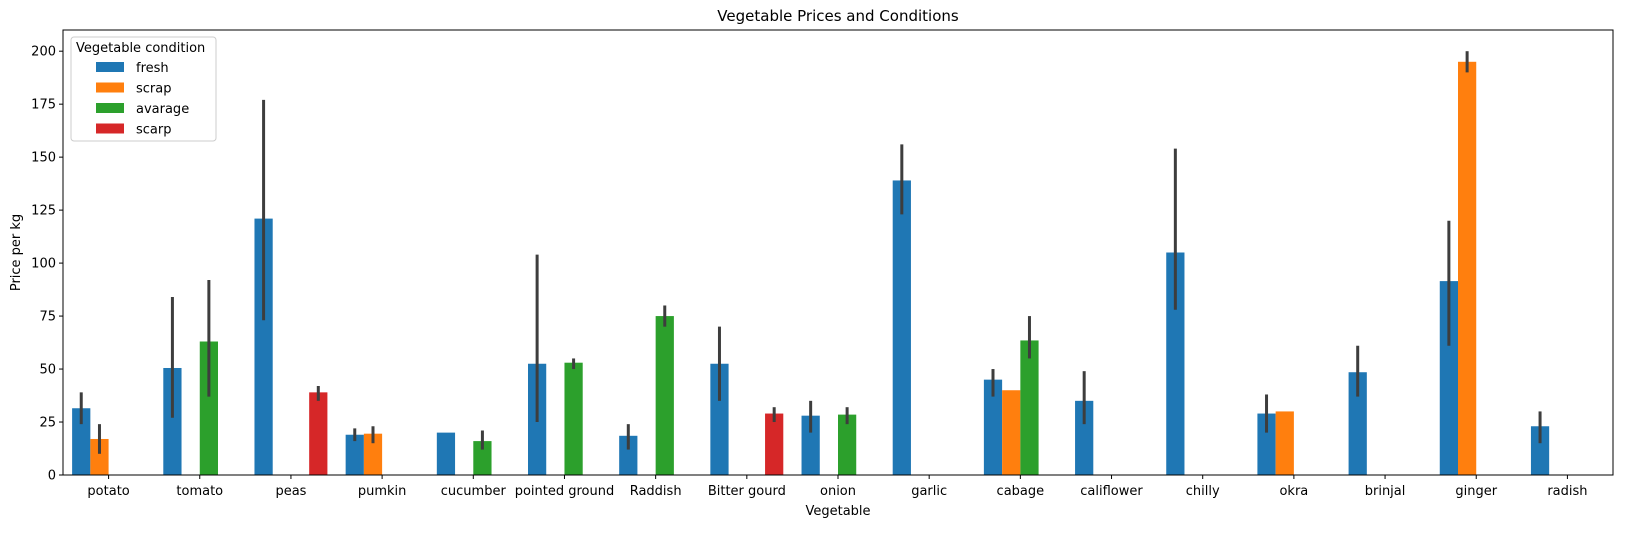  I want to click on x-tick-label: pumkin, so click(382, 491).